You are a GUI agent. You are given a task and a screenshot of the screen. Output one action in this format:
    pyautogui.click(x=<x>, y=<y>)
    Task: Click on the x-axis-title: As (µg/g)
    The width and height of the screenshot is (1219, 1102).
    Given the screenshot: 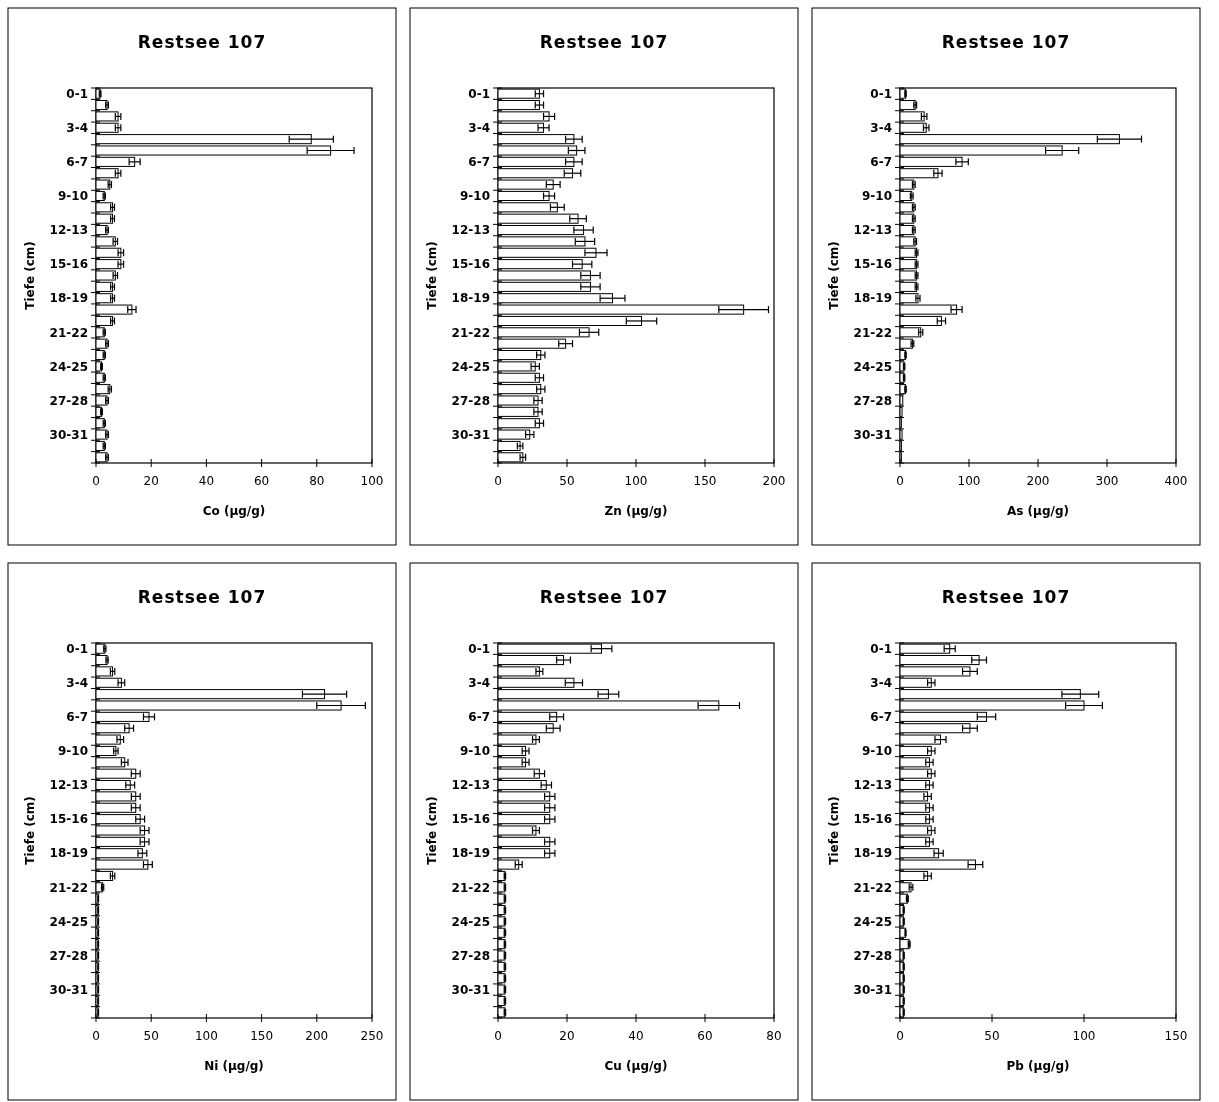 What is the action you would take?
    pyautogui.click(x=1038, y=511)
    